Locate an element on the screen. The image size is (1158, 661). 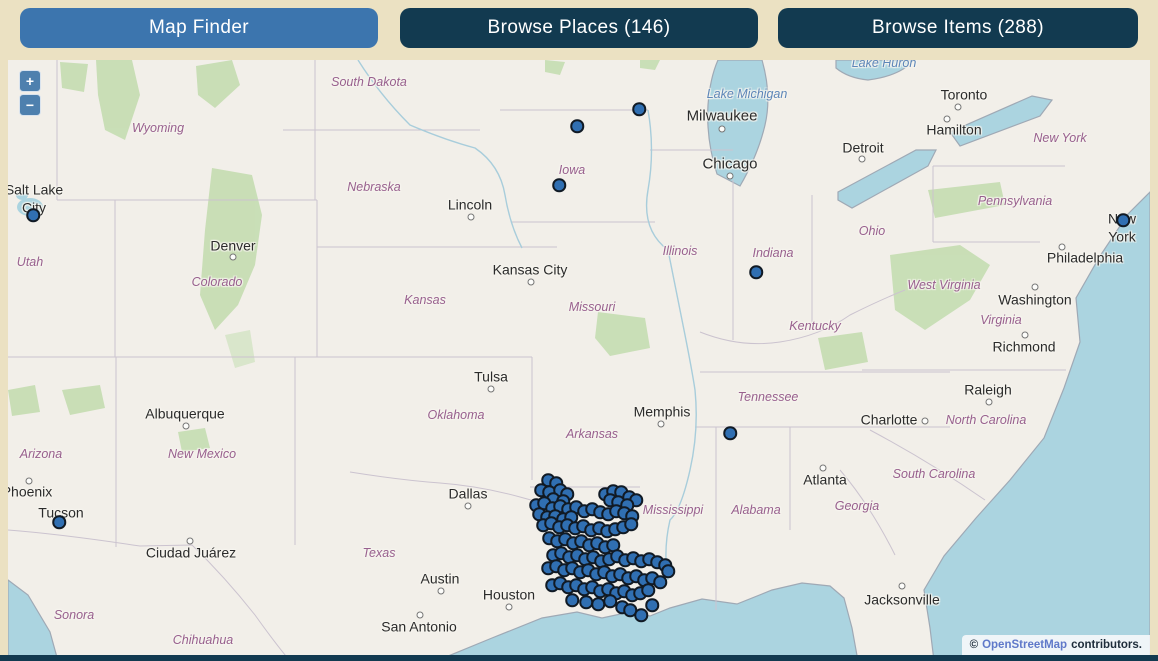
city-label: Albuquerque is located at coordinates (185, 413).